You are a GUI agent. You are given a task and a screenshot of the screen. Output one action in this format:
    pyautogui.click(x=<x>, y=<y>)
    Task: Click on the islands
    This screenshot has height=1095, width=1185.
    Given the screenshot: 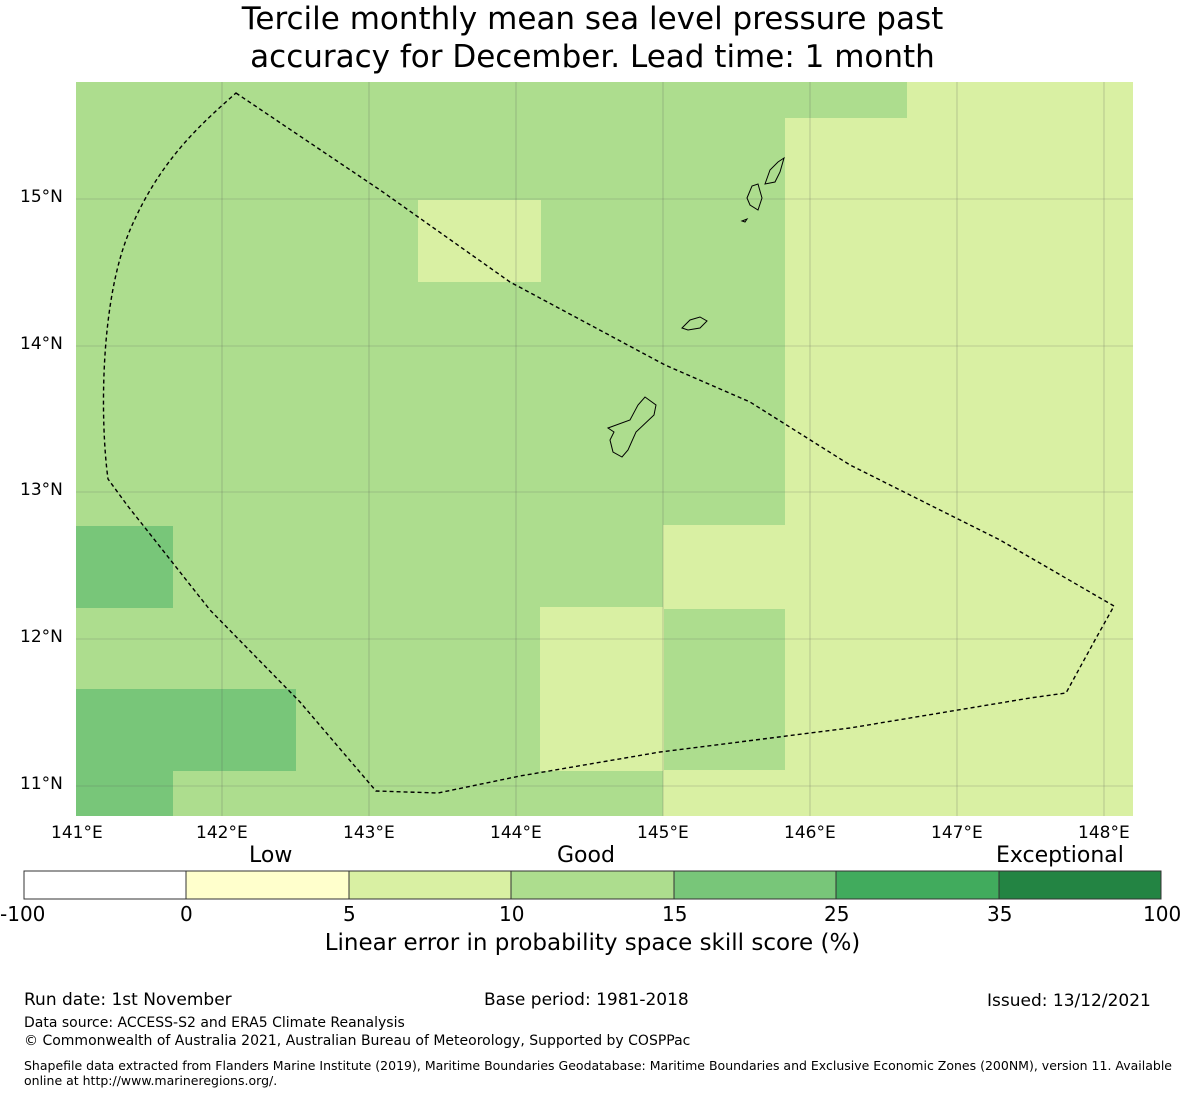 What is the action you would take?
    pyautogui.click(x=695, y=307)
    